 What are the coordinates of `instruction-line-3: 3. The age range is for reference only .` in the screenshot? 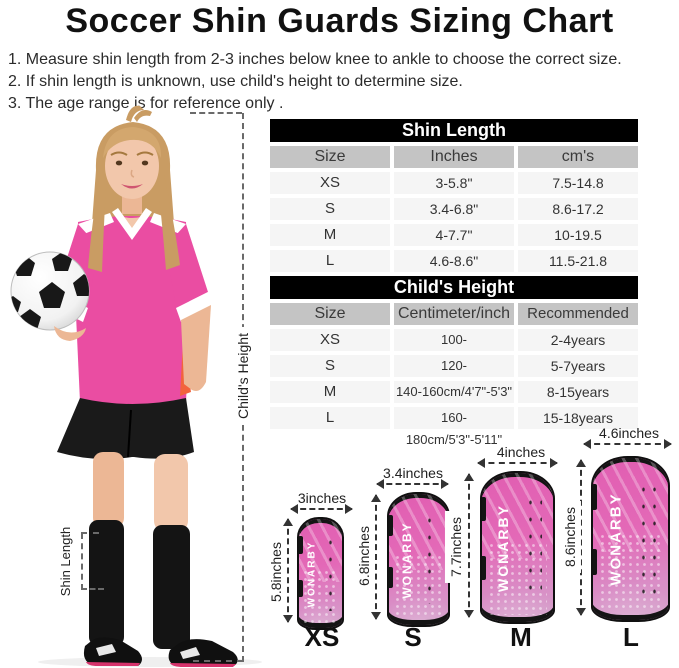 It's located at (146, 103).